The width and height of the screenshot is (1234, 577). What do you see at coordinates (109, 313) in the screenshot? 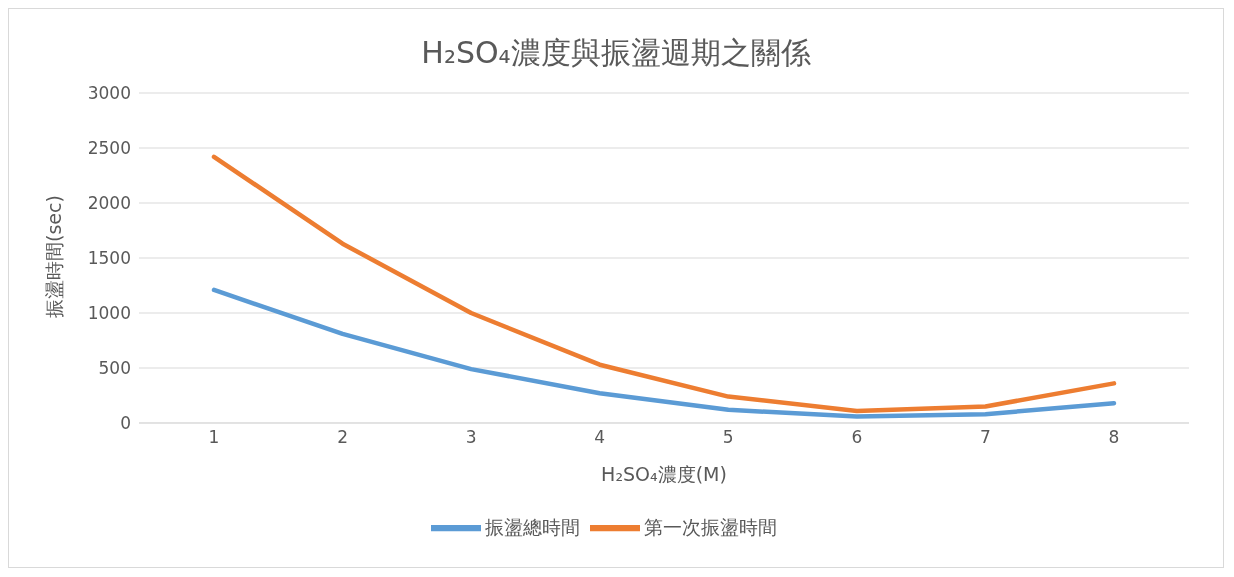
I see `y-tick-label: 1000` at bounding box center [109, 313].